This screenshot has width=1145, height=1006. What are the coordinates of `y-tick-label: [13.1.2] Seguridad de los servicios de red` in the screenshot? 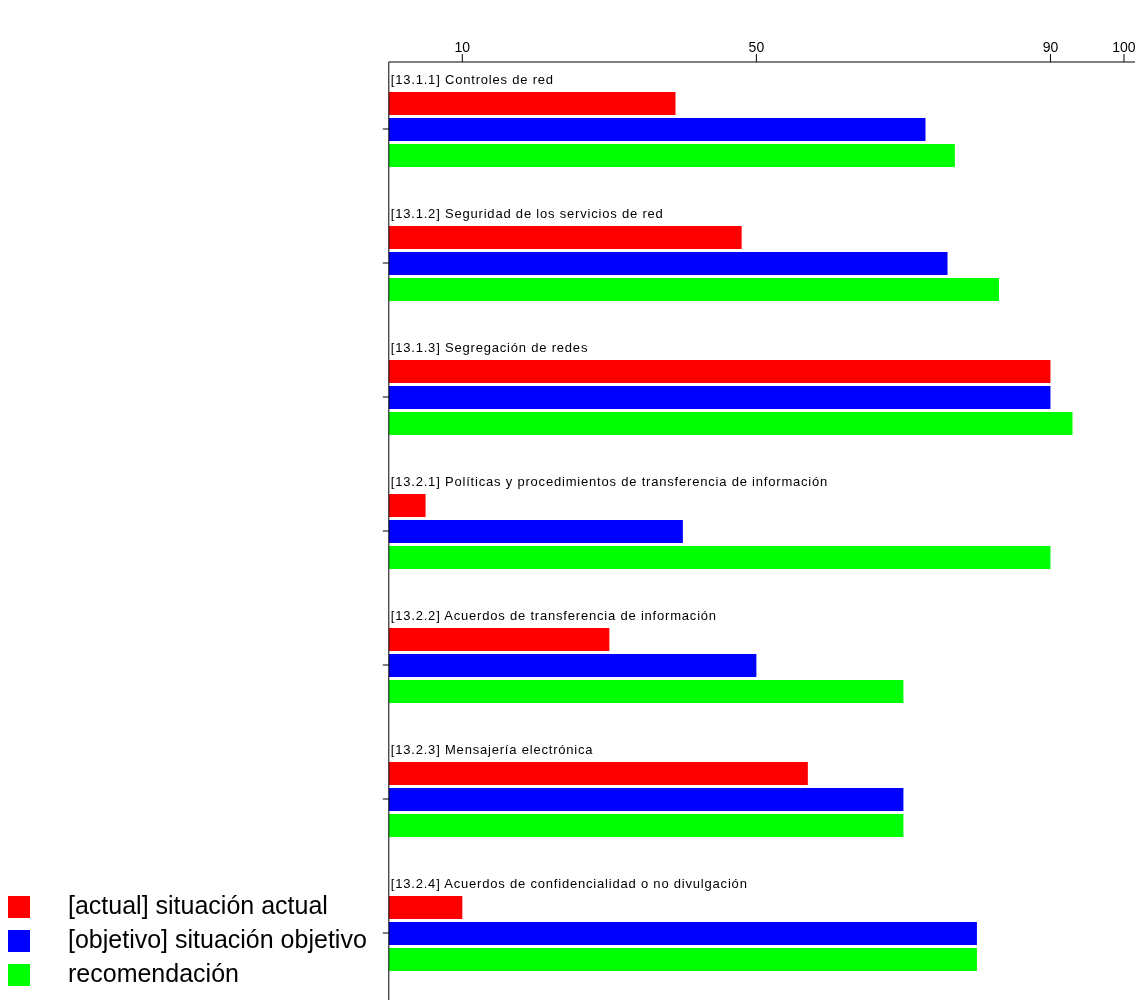 It's located at (527, 213).